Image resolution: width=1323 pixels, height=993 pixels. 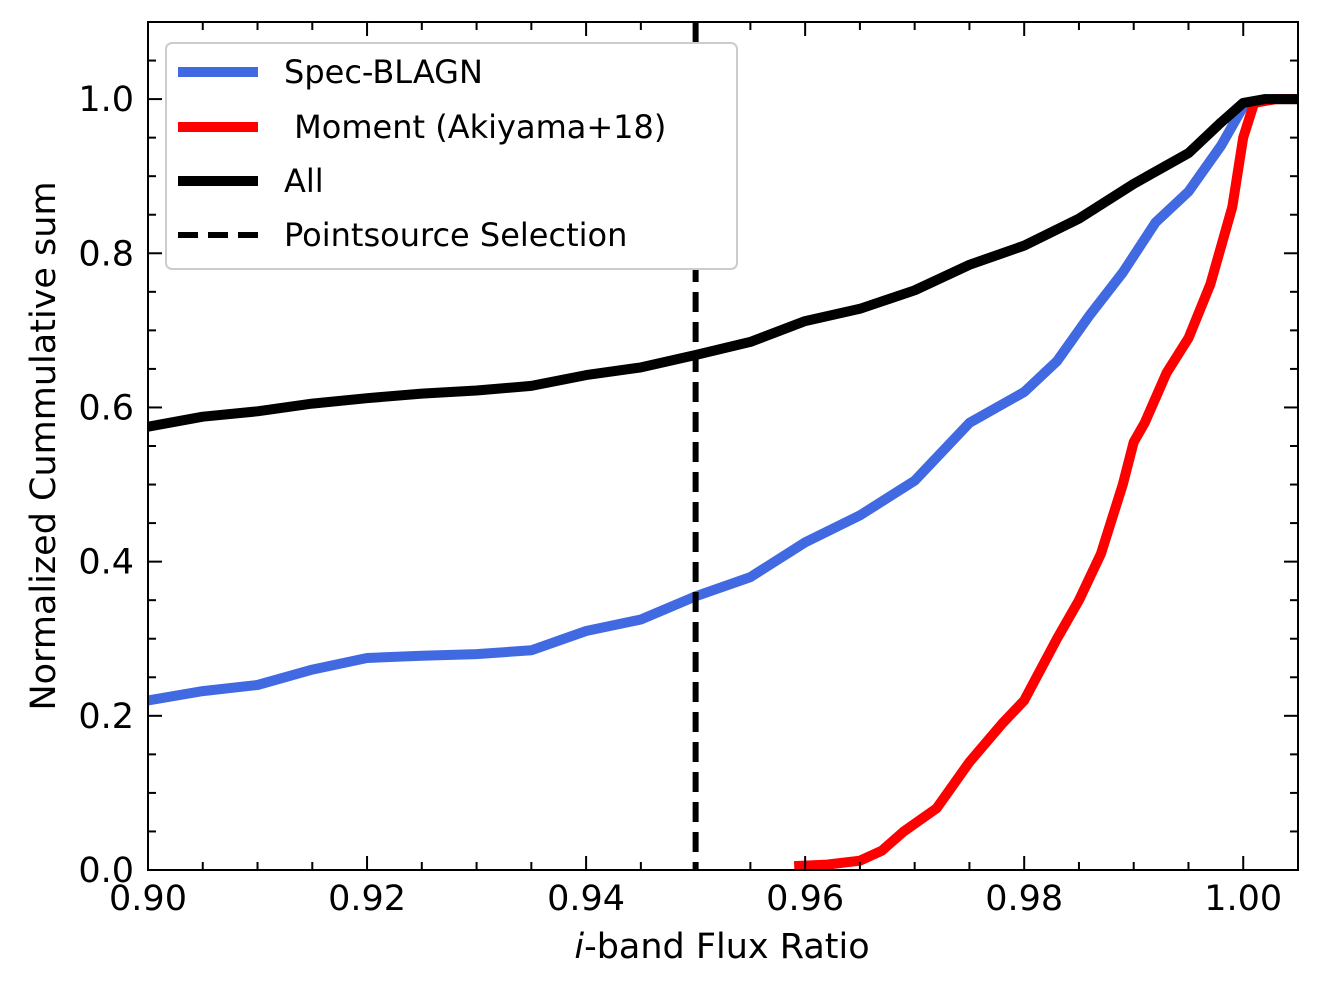 What do you see at coordinates (475, 127) in the screenshot?
I see `legend-label-moment: Moment (Akiyama+18)` at bounding box center [475, 127].